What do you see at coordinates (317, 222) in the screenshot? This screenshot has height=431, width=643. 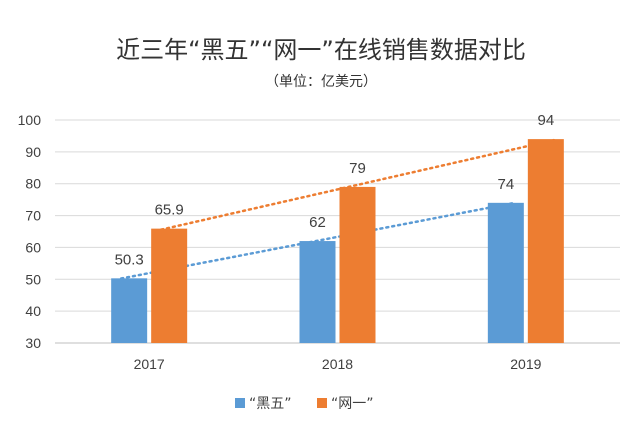 I see `data-label: 62` at bounding box center [317, 222].